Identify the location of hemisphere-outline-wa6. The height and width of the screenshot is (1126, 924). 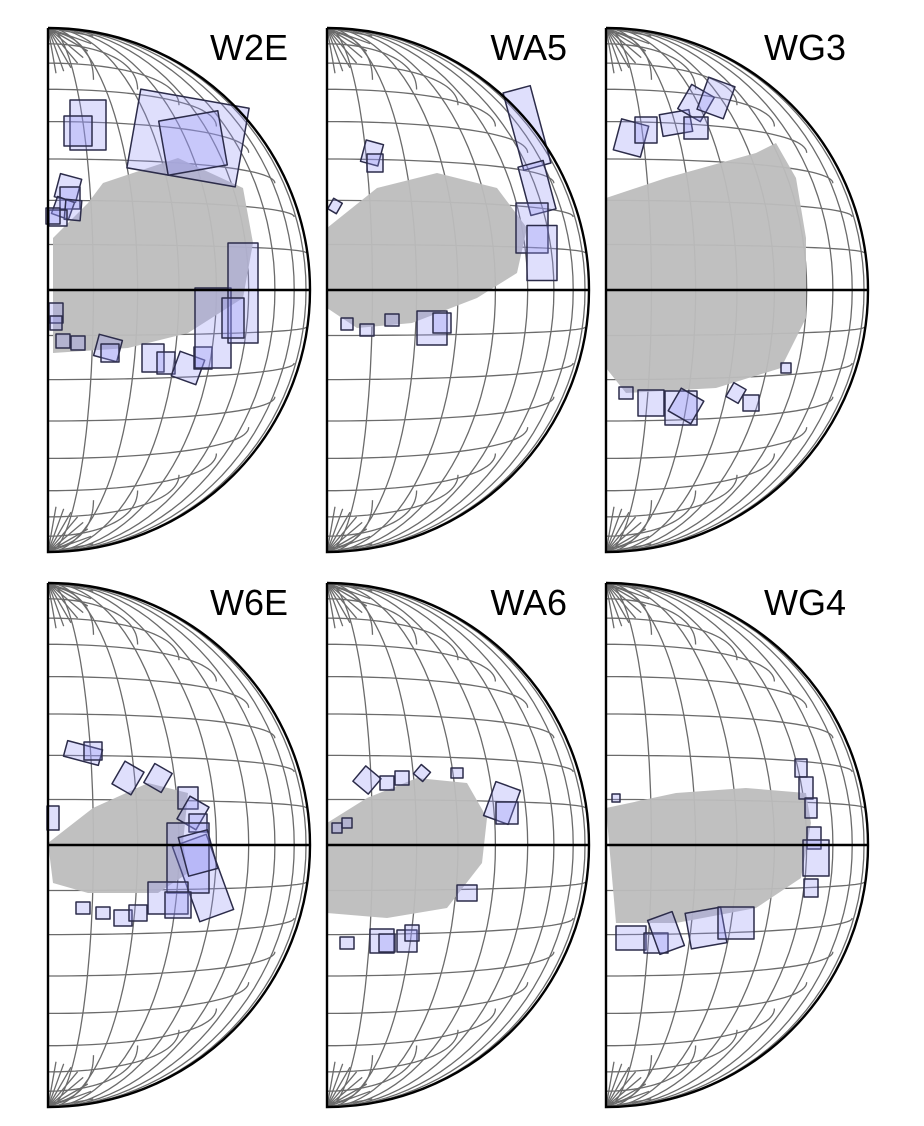
(458, 845).